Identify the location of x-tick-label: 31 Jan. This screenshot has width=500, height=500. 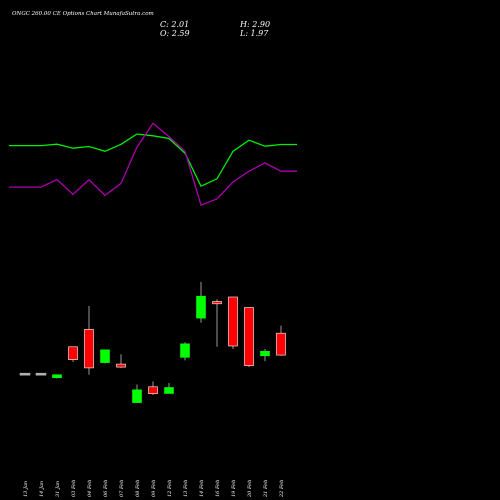
(58, 489).